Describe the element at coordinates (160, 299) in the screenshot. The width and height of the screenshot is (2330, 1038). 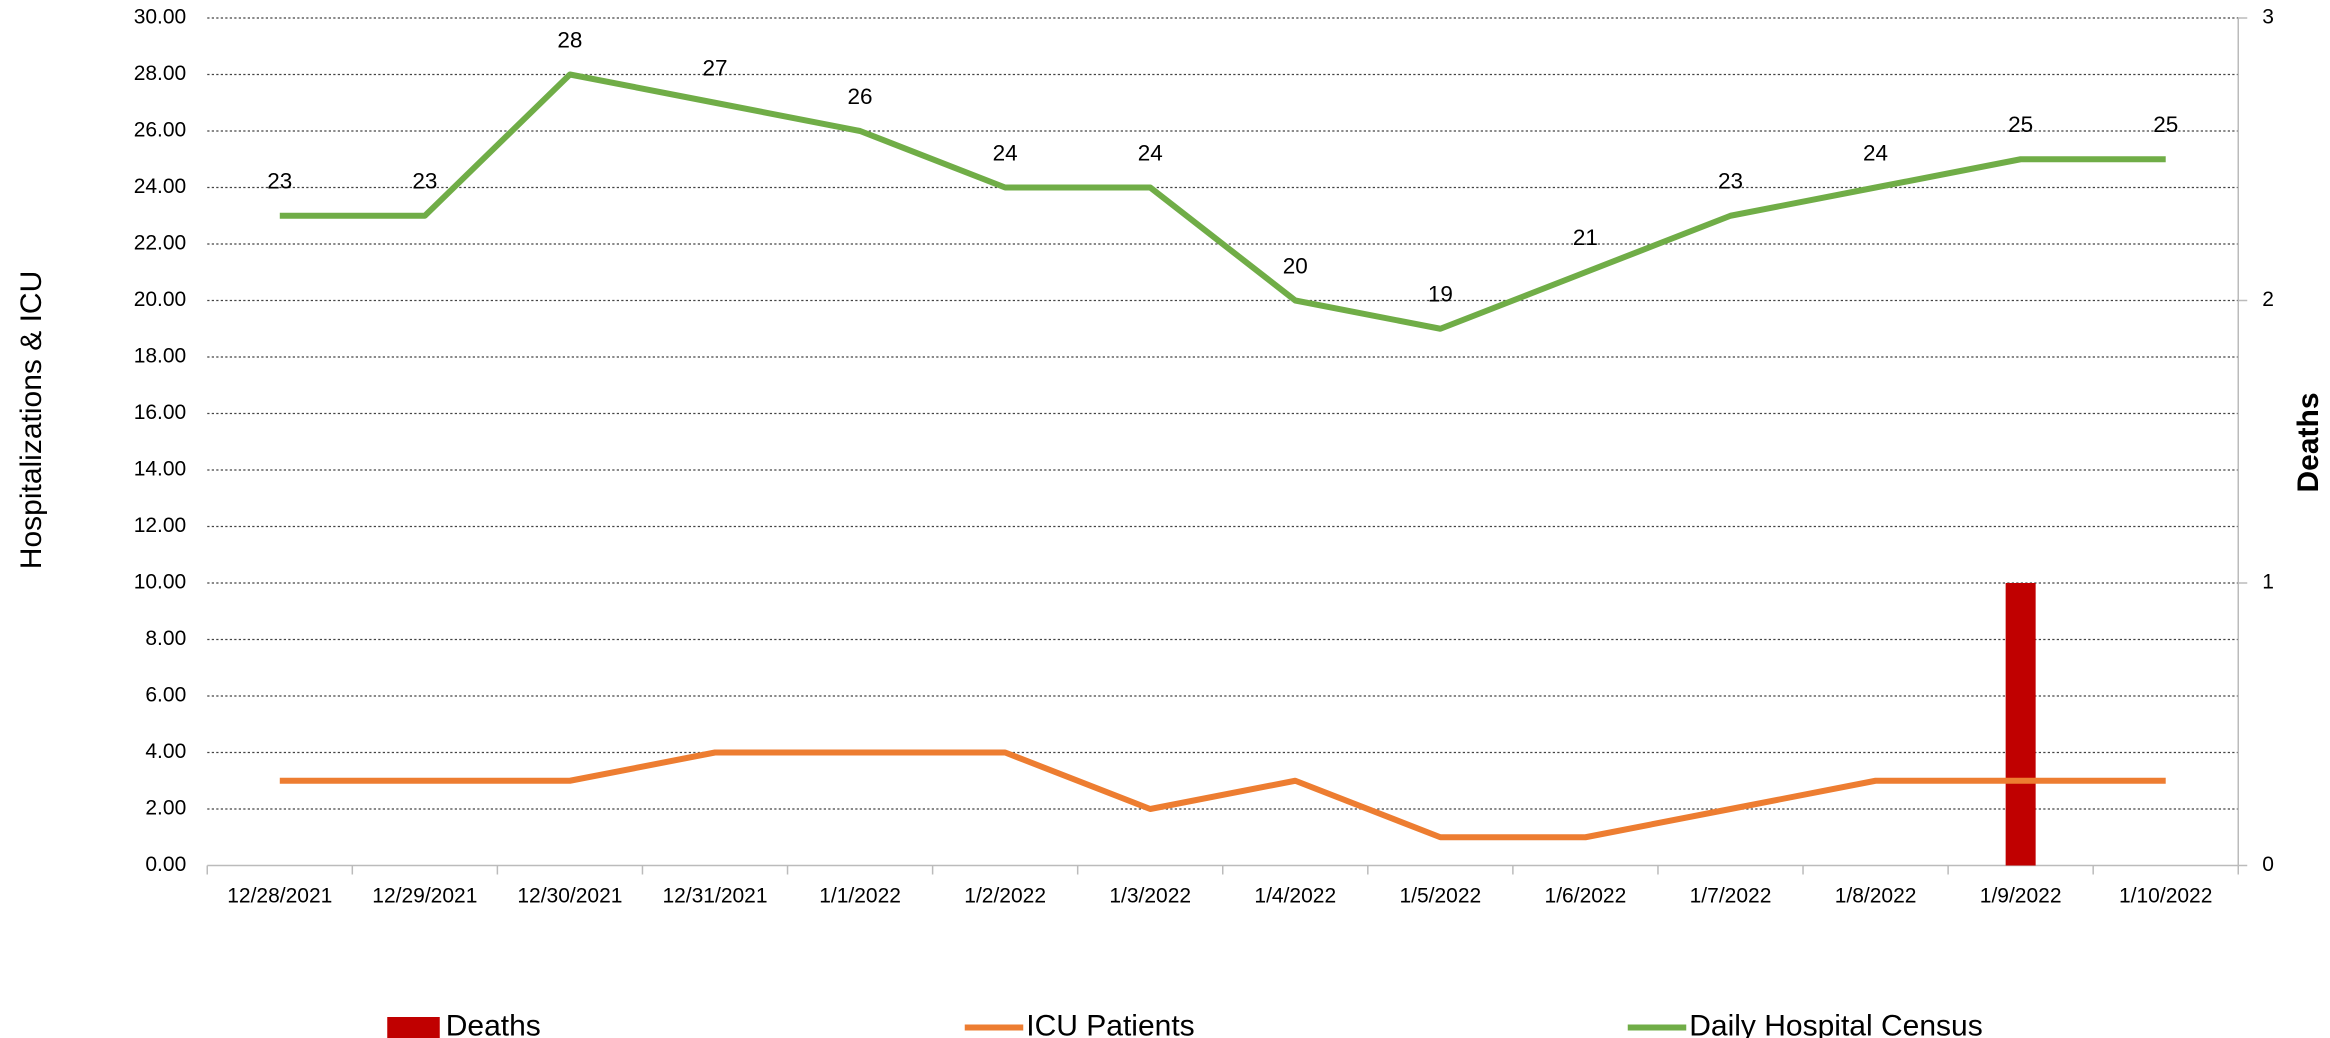
I see `y-tick-label: 20.00` at that location.